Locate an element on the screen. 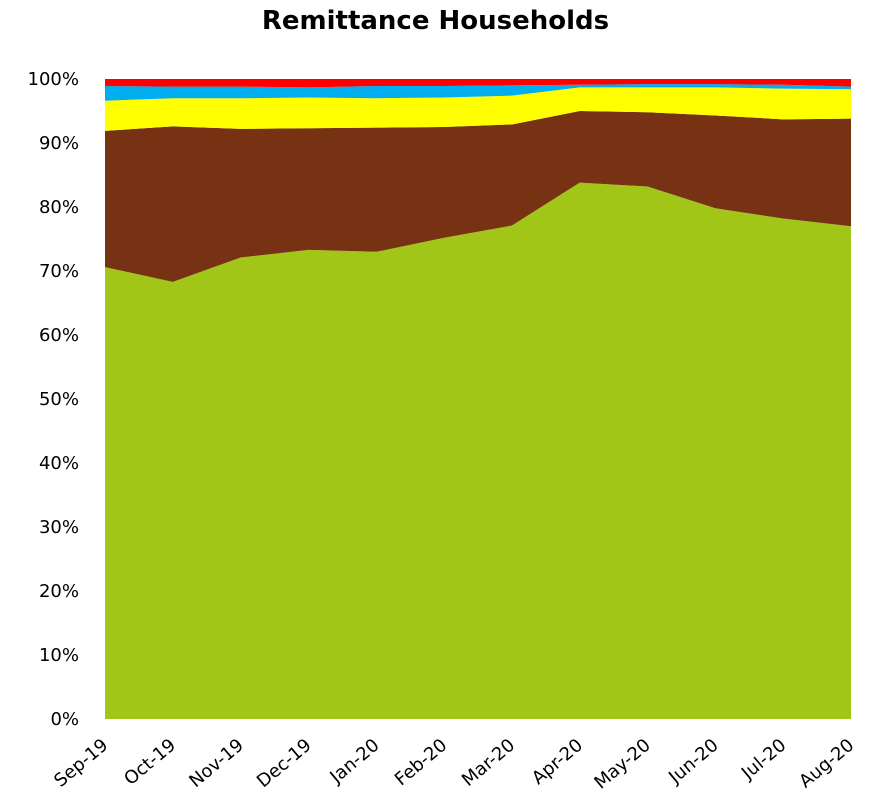  x-tick-label: Jan-20 is located at coordinates (354, 761).